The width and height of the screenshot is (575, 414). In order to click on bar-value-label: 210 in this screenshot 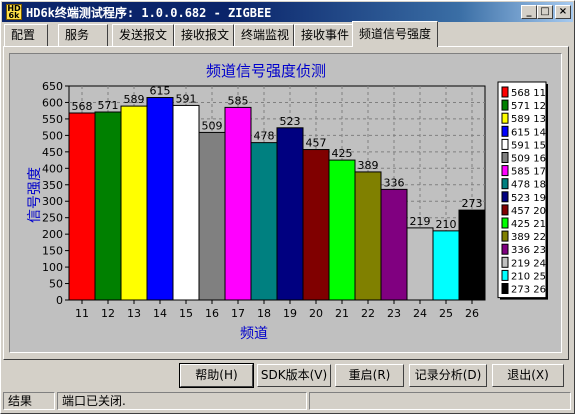, I will do `click(446, 224)`.